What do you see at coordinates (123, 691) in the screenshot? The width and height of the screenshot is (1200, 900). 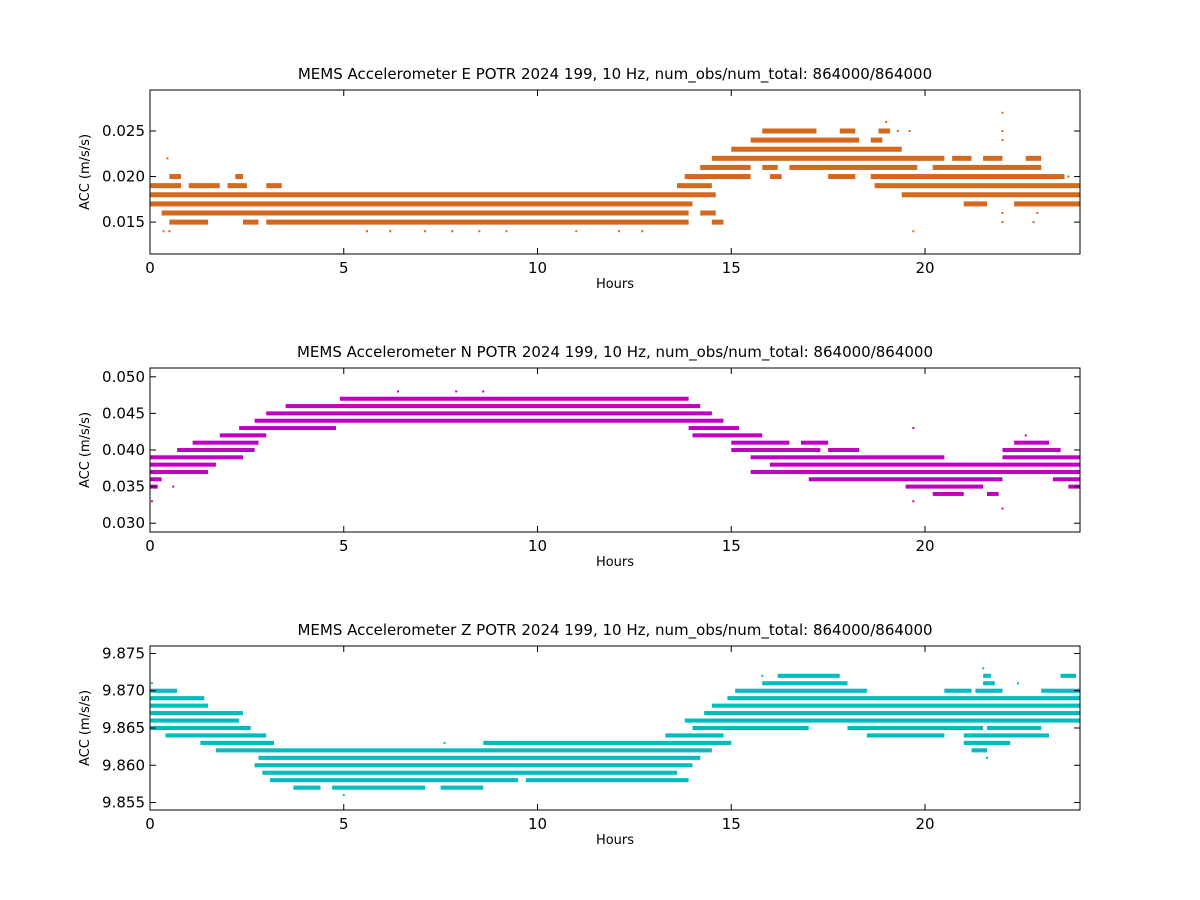 I see `y-tick-label: 9.870` at bounding box center [123, 691].